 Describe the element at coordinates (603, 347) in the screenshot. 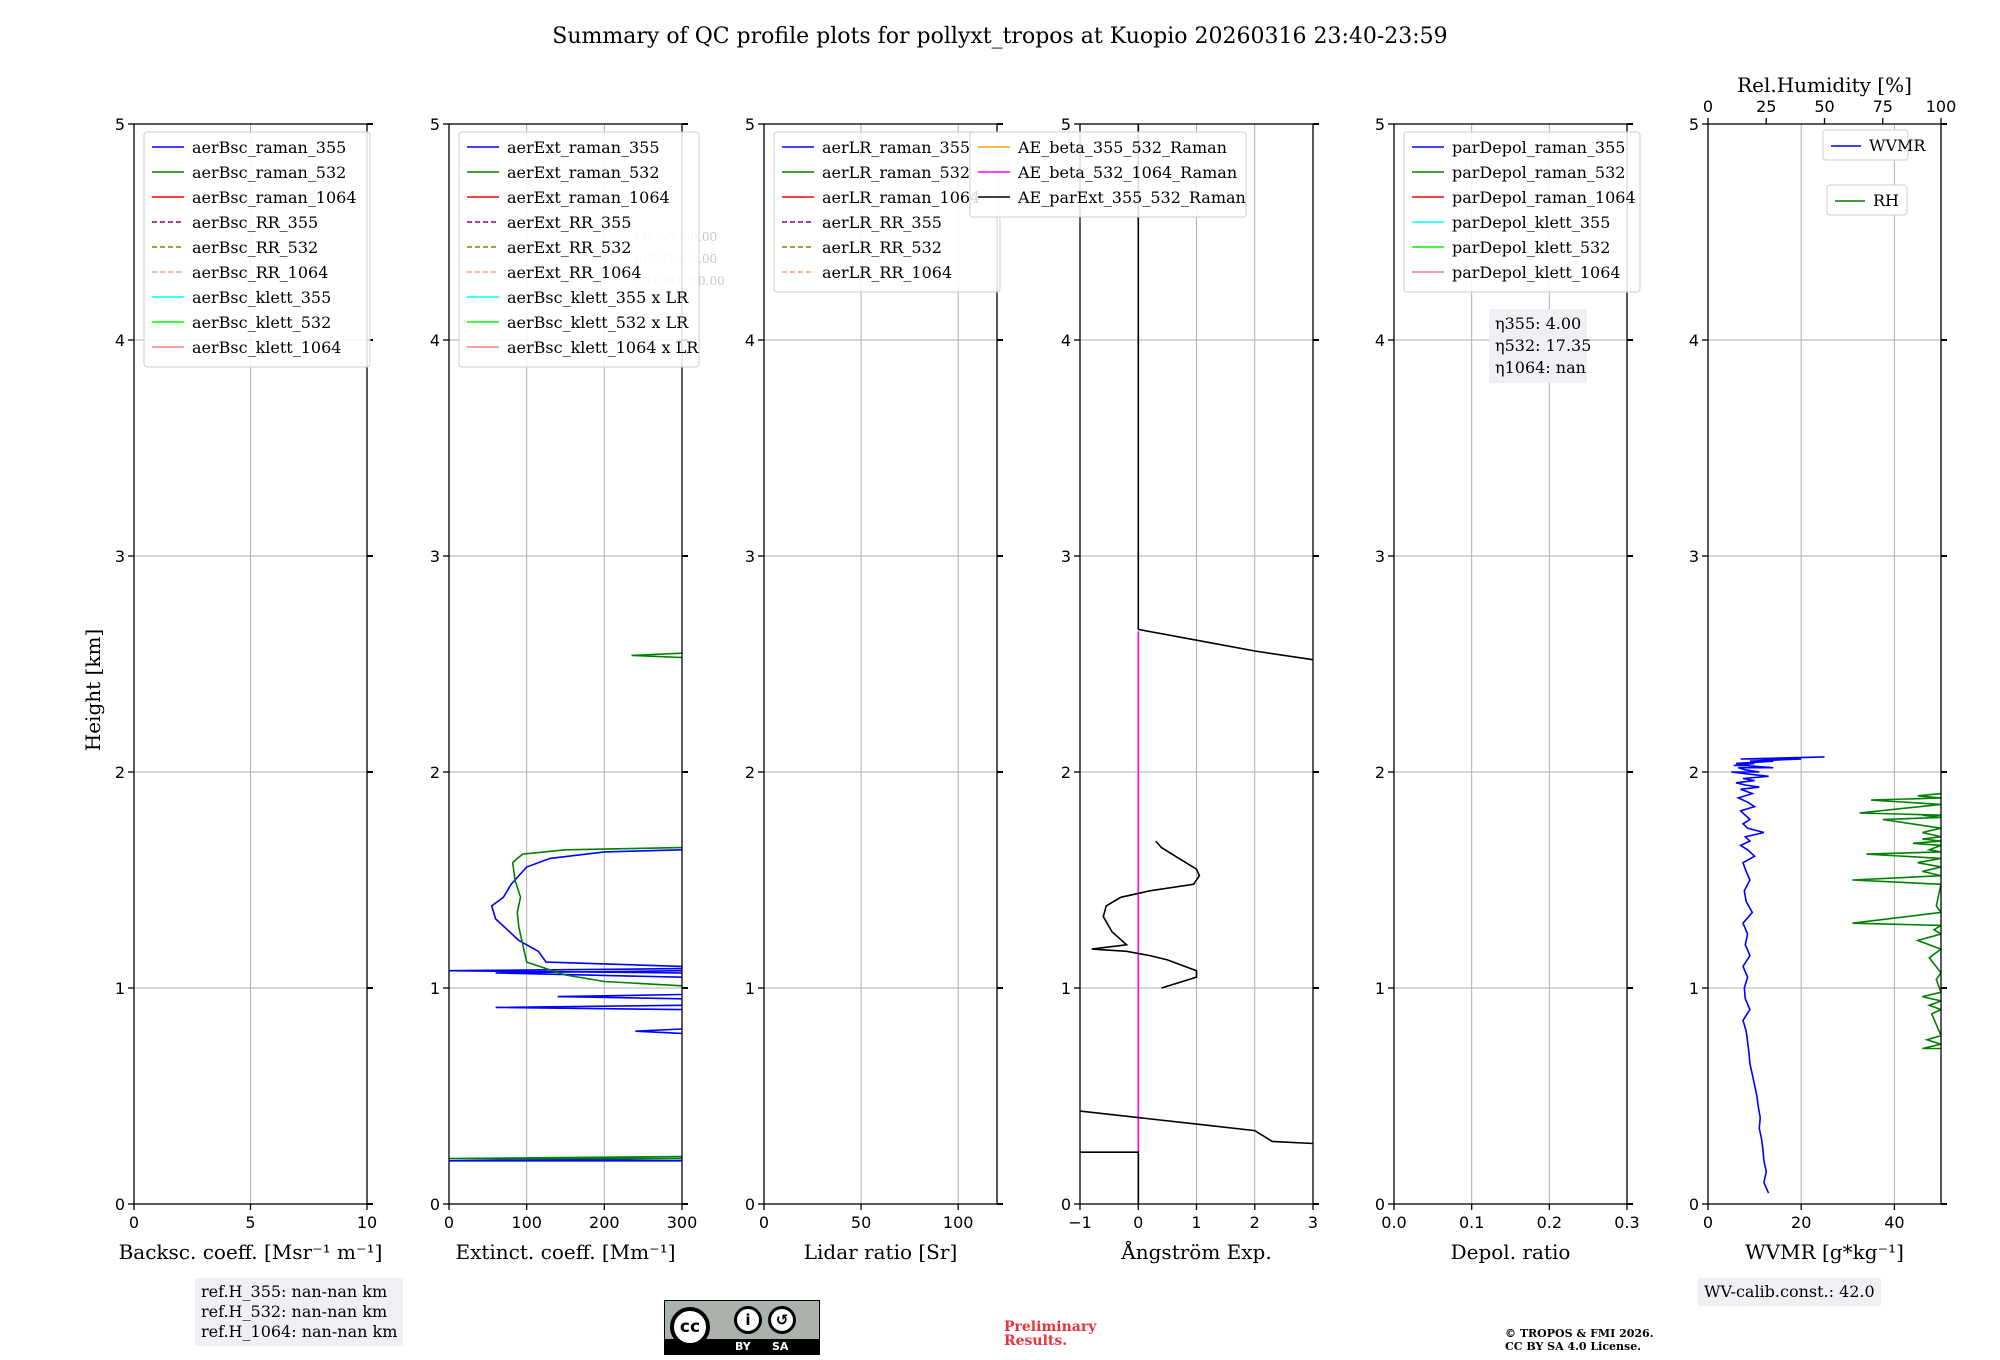

I see `legend-label: aerBsc_klett_1064 x LR` at that location.